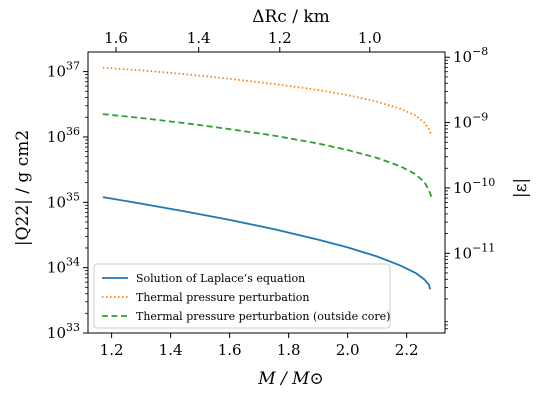 This screenshot has width=540, height=405. Describe the element at coordinates (470, 121) in the screenshot. I see `y-right-tick-label: 10⁻⁹` at that location.